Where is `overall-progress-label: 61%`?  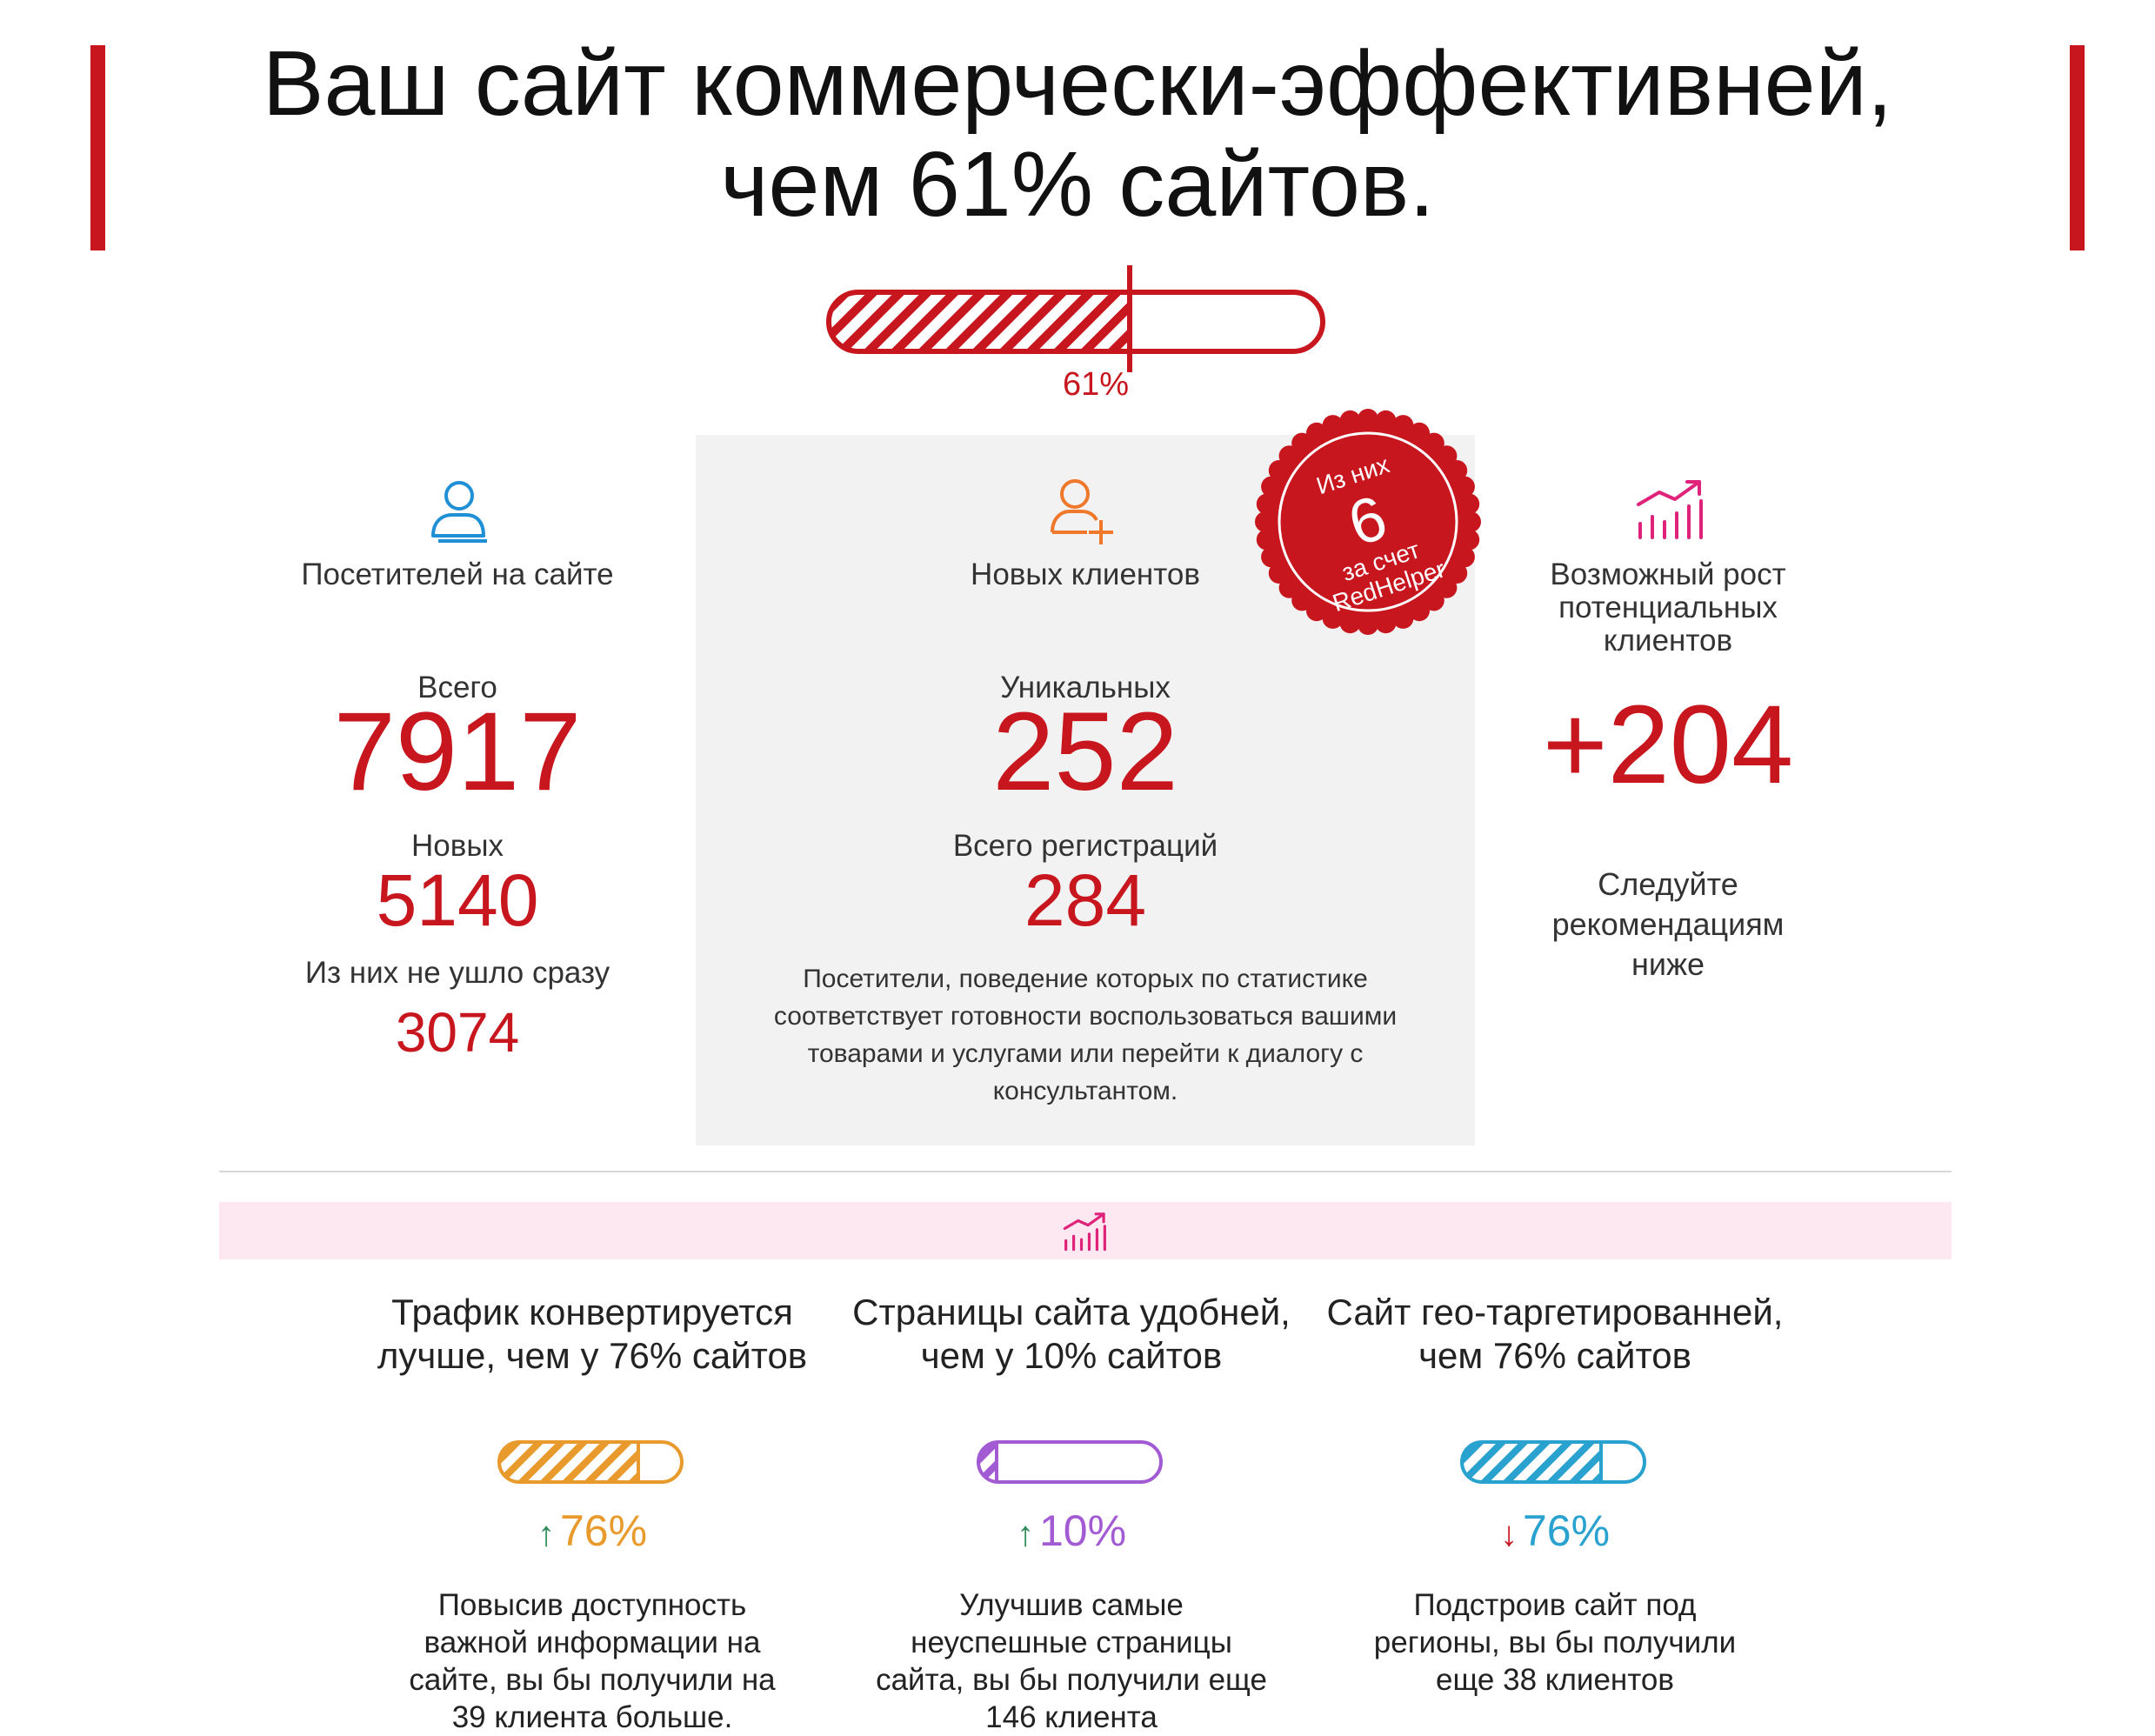 overall-progress-label: 61% is located at coordinates (1096, 384).